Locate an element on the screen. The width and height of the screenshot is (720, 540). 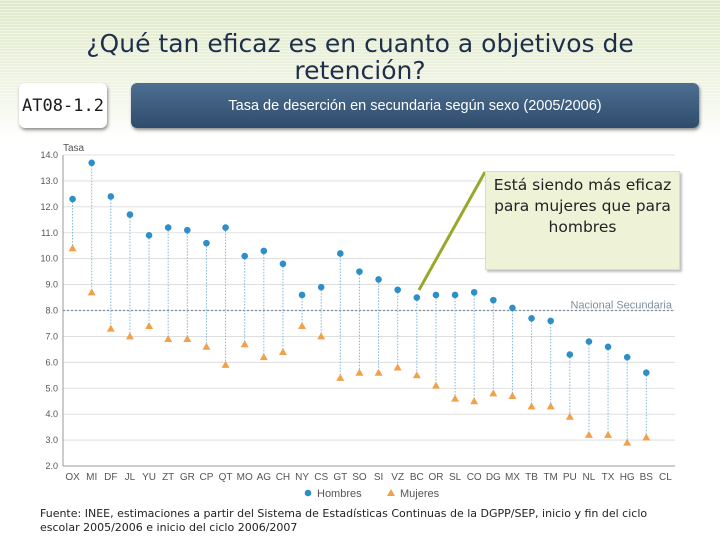
x-tick-label: YU is located at coordinates (149, 477).